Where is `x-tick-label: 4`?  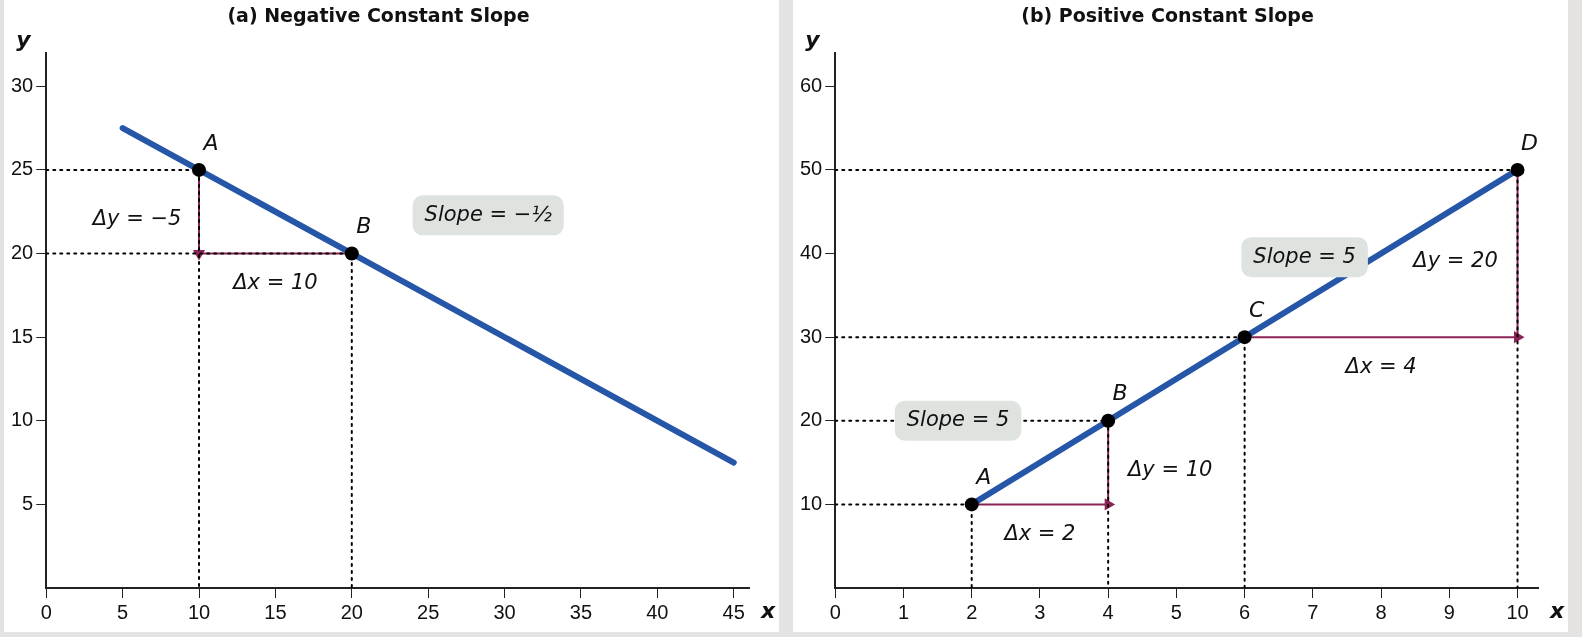 x-tick-label: 4 is located at coordinates (1108, 611).